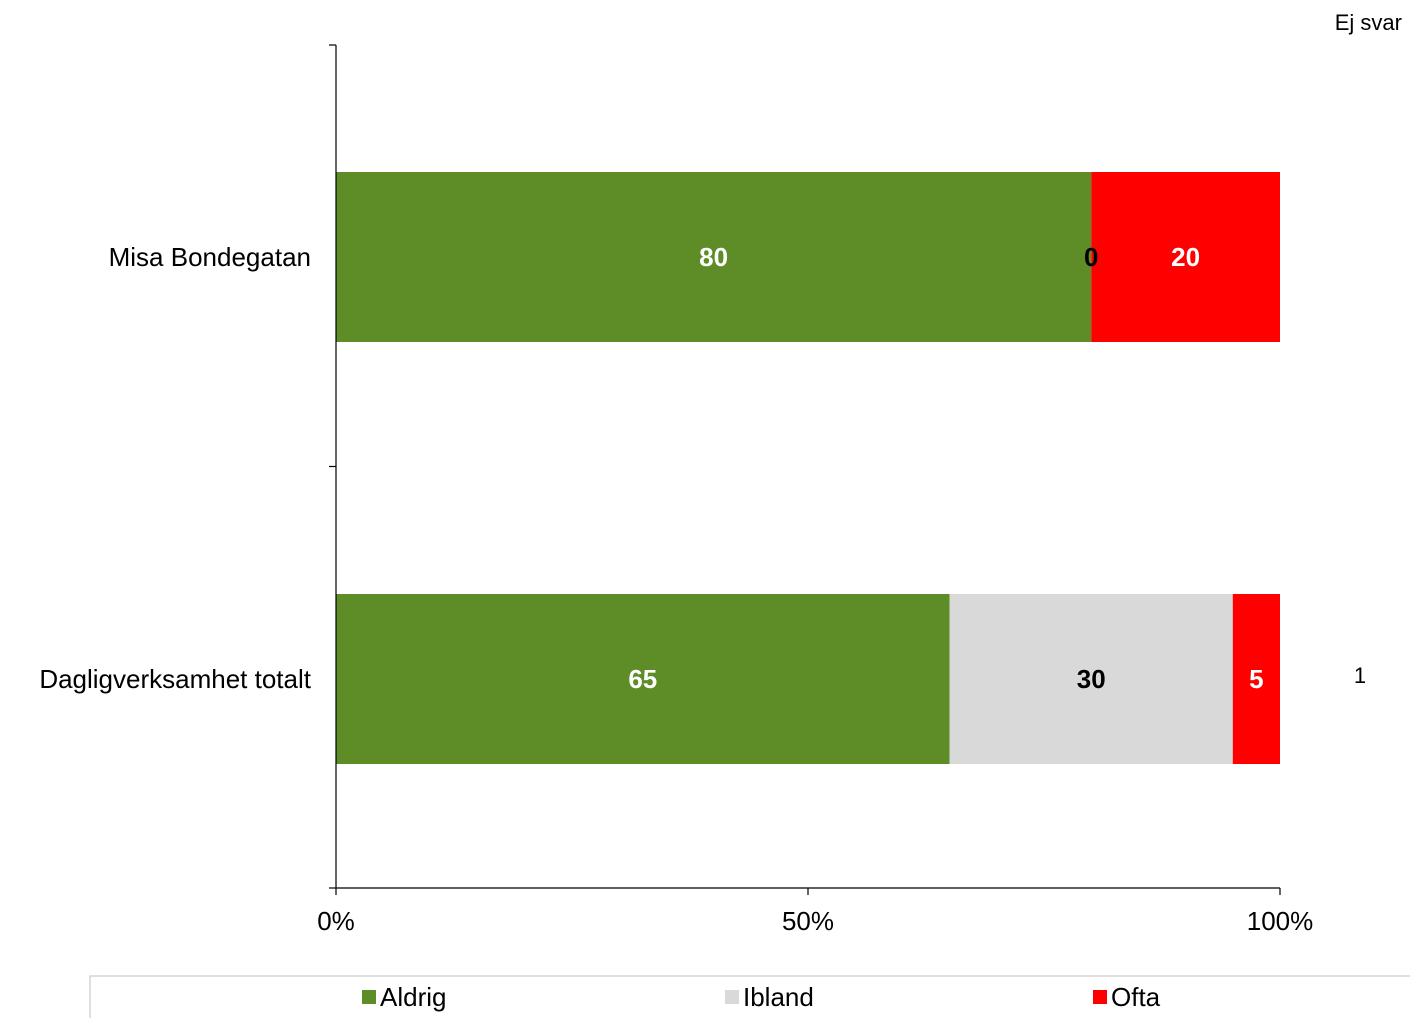  I want to click on ej-svar-column: Ej svar 1, so click(1368, 349).